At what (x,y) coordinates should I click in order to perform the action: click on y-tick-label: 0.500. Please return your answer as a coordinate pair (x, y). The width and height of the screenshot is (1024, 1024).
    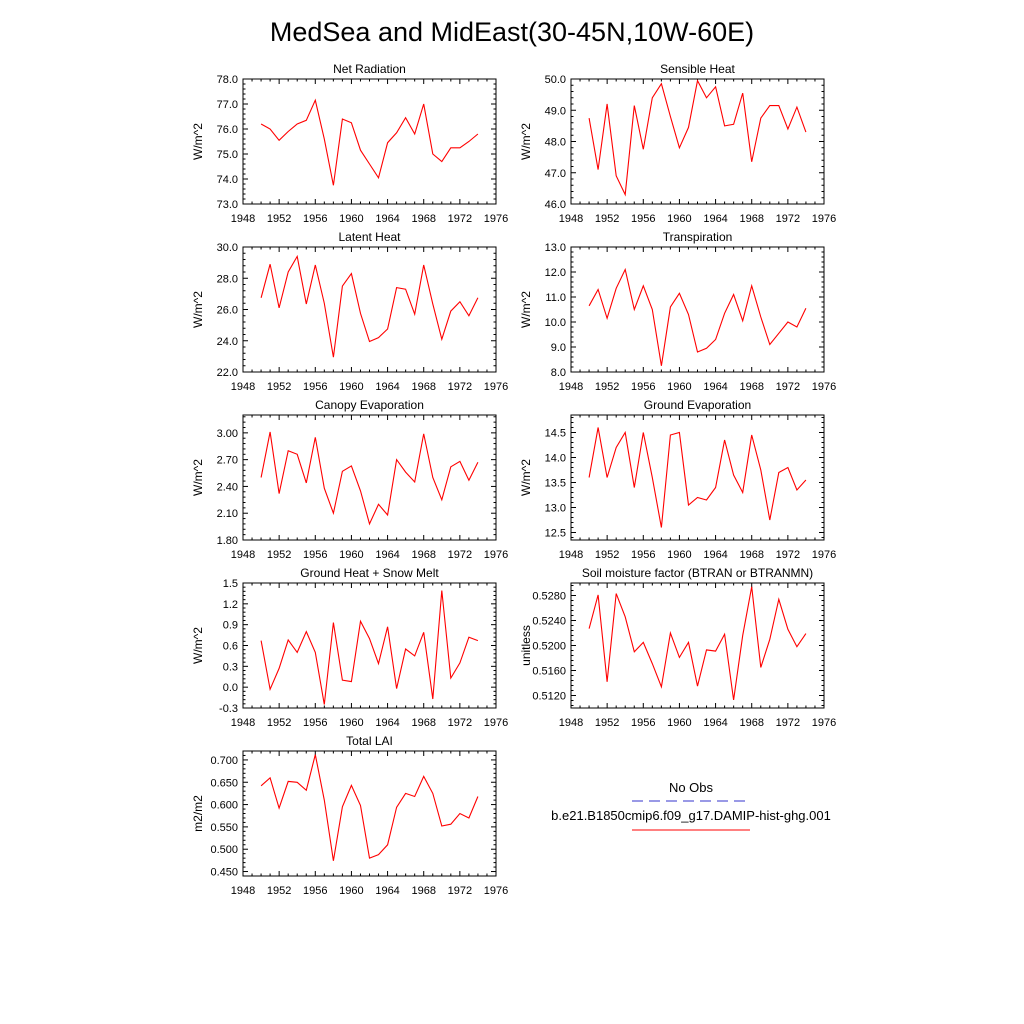
    Looking at the image, I should click on (224, 850).